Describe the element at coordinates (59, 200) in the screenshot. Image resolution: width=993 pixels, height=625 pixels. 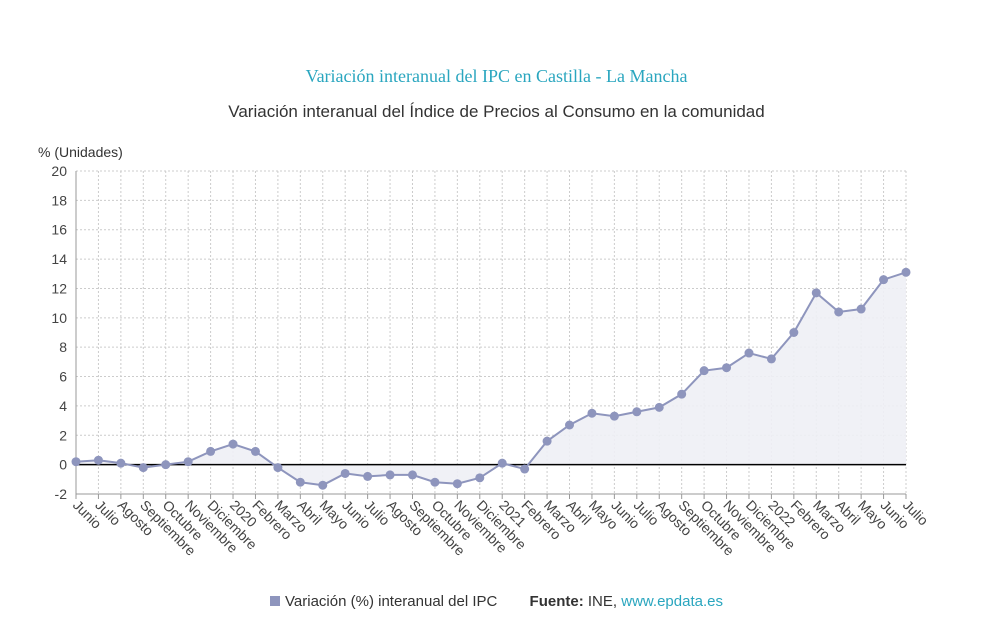
I see `y-tick-label: 18` at that location.